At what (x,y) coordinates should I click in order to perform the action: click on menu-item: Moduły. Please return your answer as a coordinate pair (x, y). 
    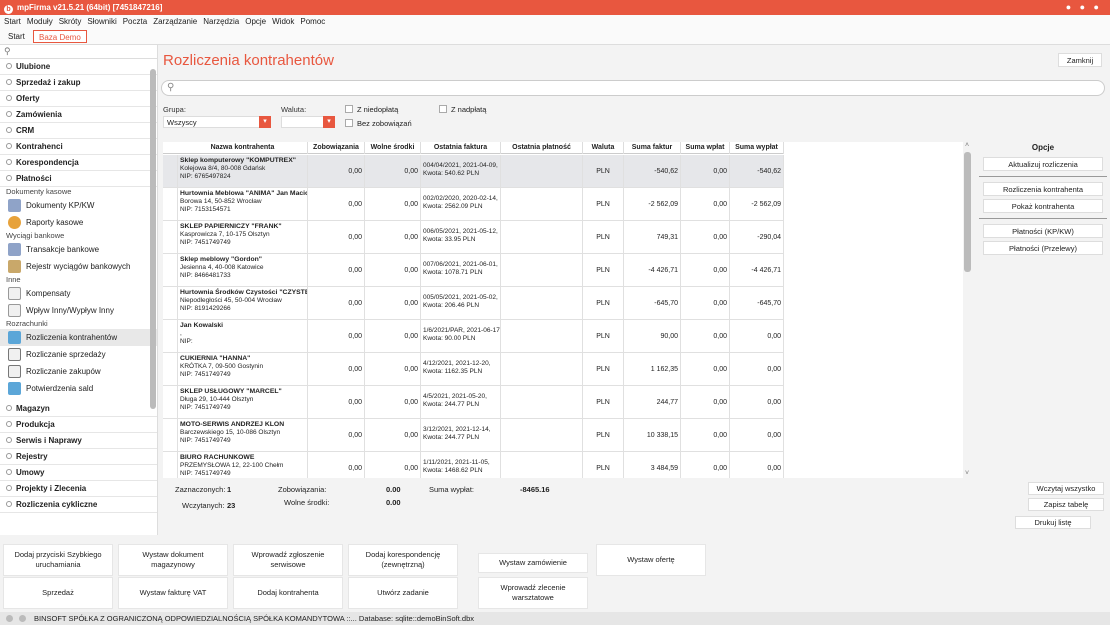
    Looking at the image, I should click on (39, 21).